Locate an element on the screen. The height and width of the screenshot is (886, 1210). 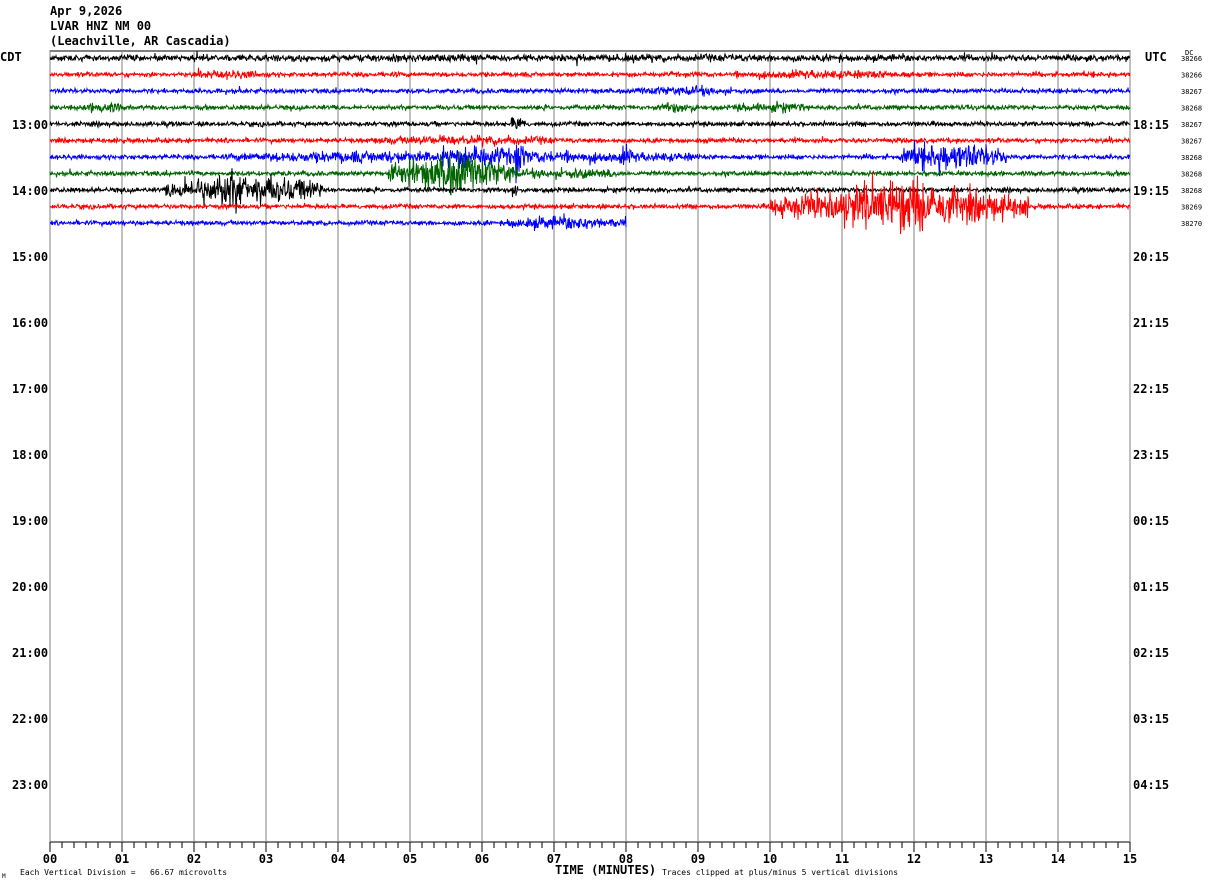
x-tick-label: 04 is located at coordinates (338, 859).